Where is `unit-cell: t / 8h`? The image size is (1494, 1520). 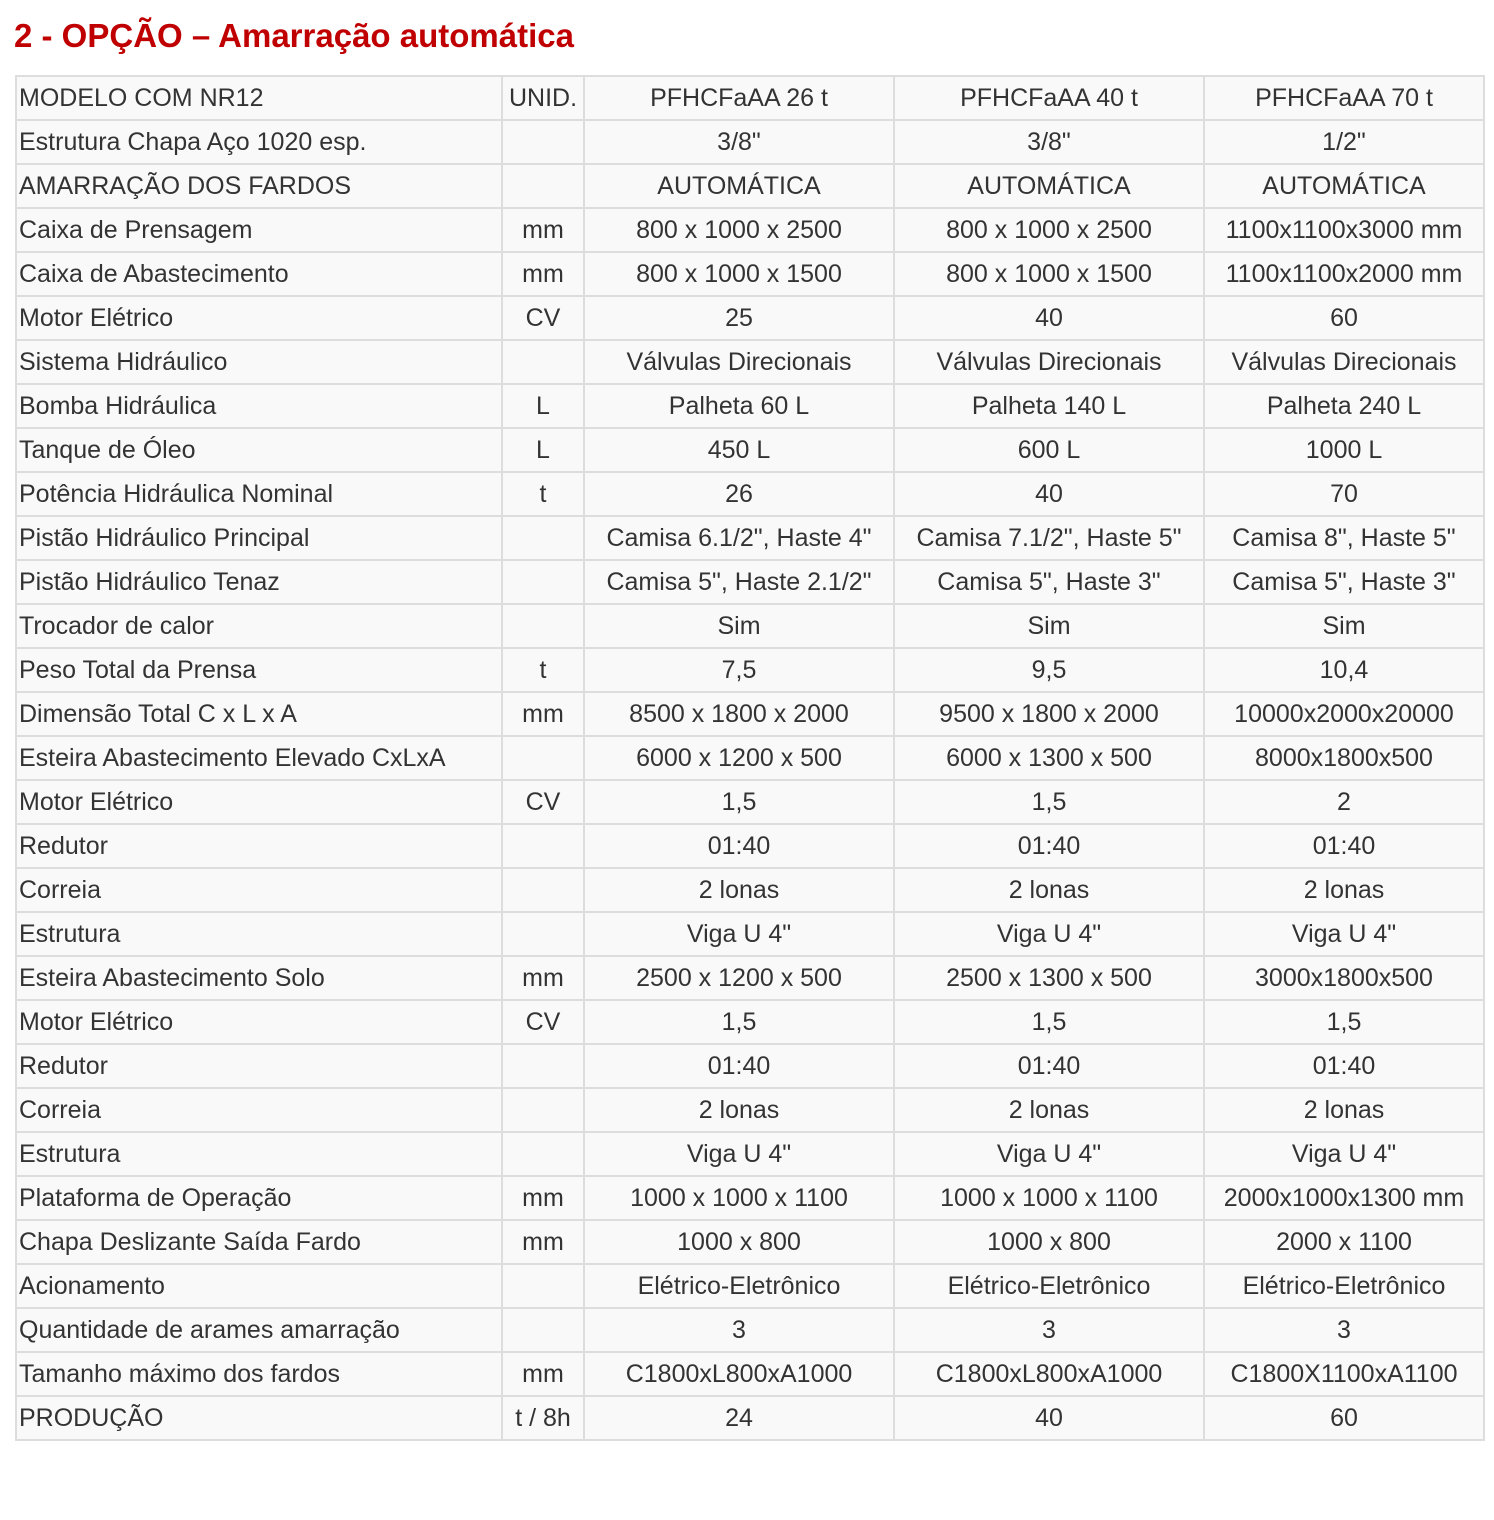
unit-cell: t / 8h is located at coordinates (543, 1418).